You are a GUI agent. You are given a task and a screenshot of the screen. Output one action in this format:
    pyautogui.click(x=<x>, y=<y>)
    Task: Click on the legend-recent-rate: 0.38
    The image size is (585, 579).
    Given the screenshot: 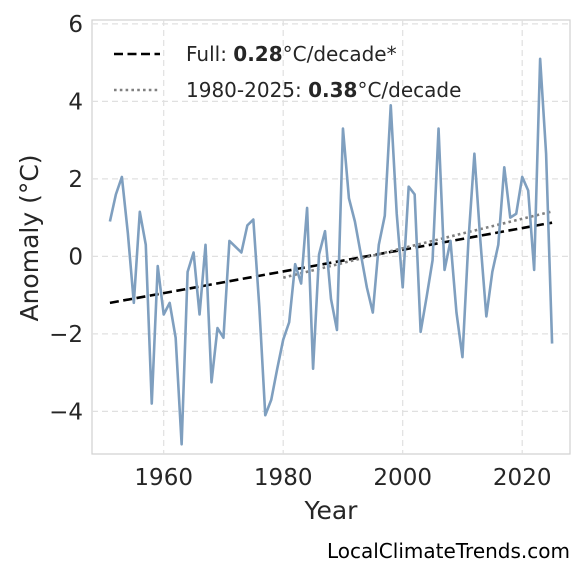 What is the action you would take?
    pyautogui.click(x=332, y=90)
    